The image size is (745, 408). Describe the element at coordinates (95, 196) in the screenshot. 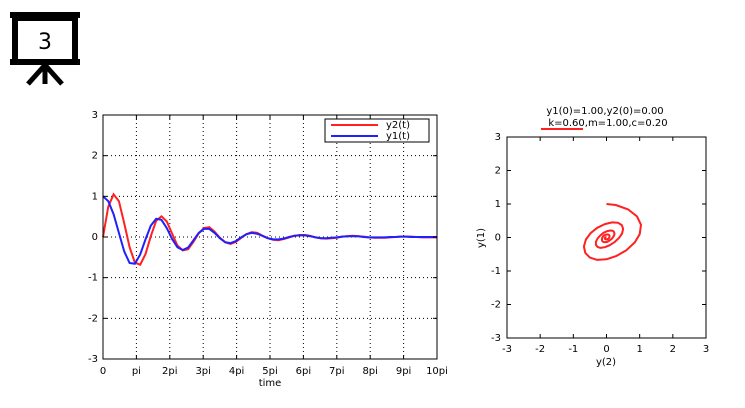

I see `main-y-tick-label: 1` at that location.